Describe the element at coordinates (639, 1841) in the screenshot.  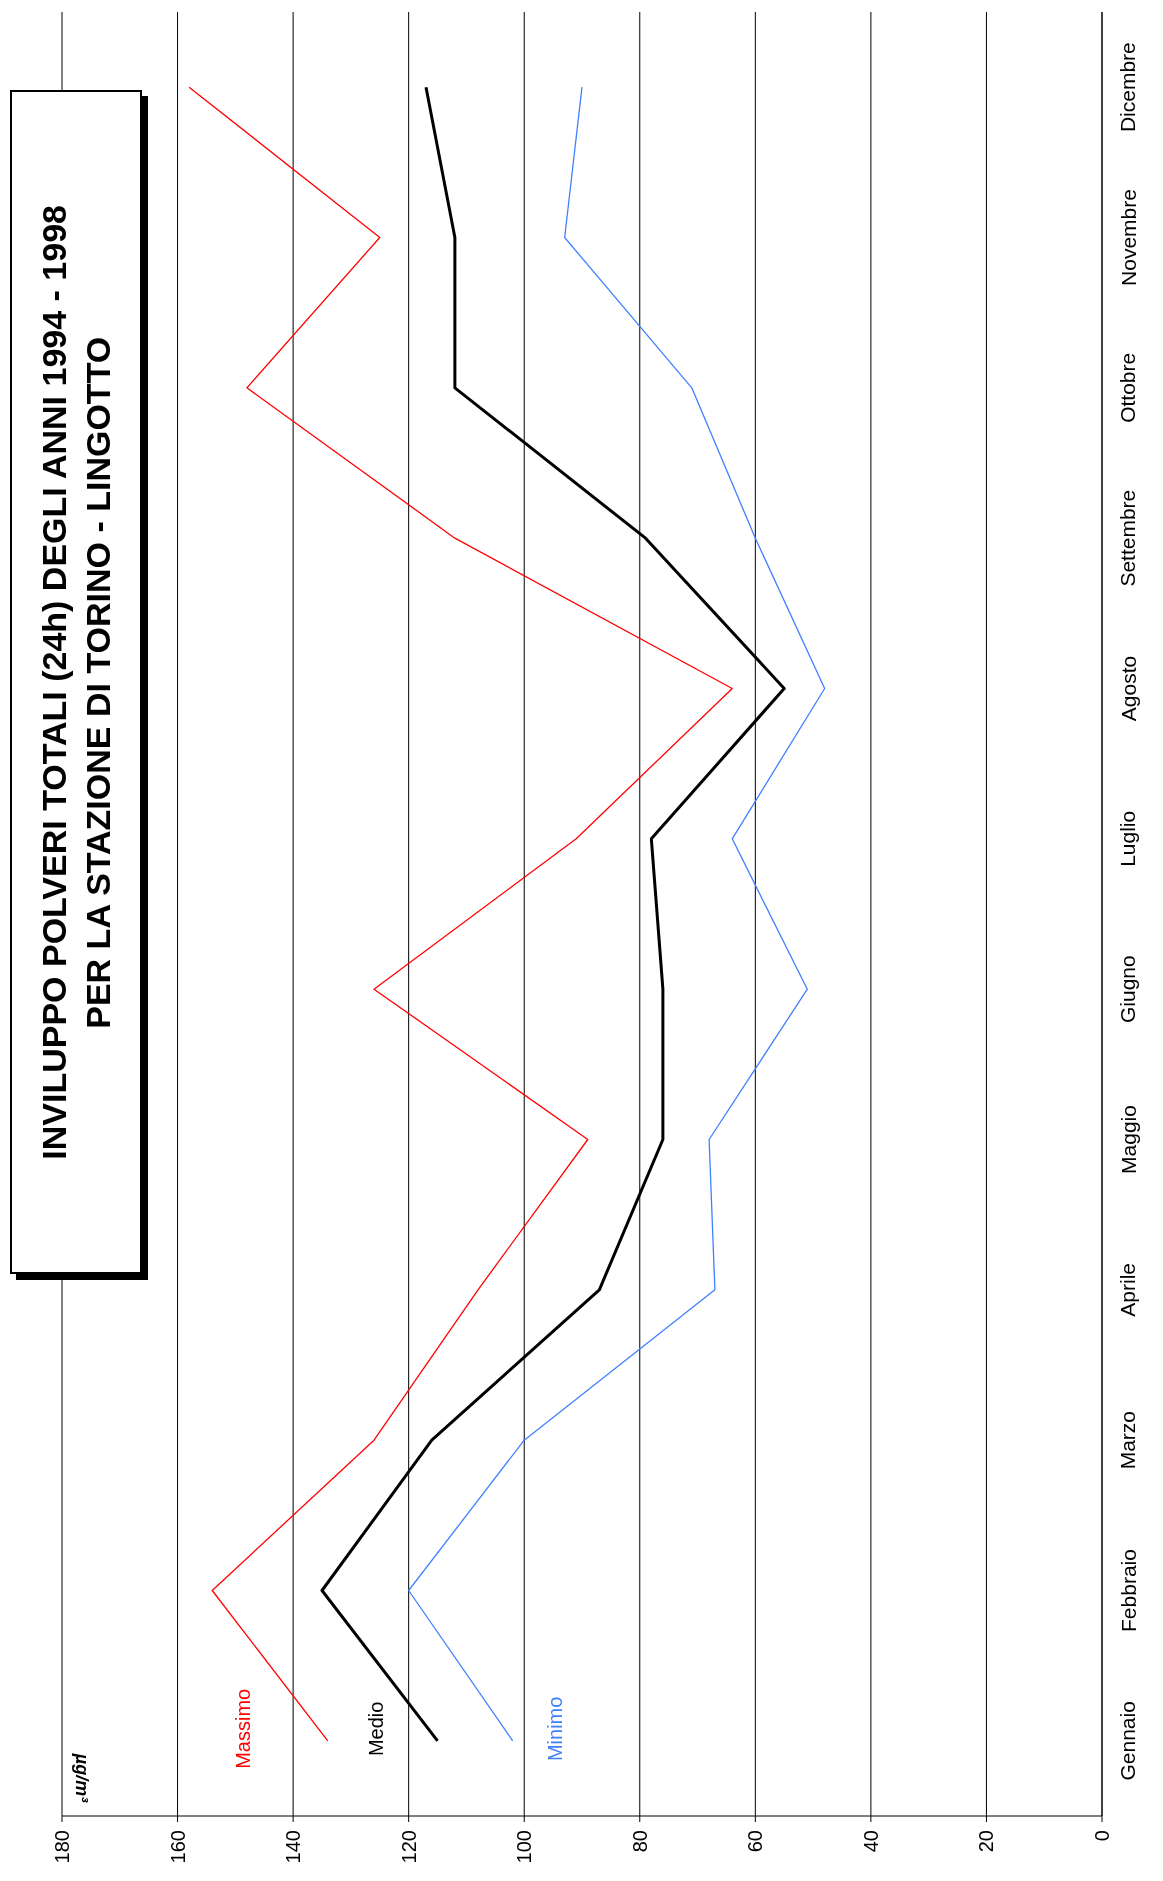
I see `x-tick-label: 80` at that location.